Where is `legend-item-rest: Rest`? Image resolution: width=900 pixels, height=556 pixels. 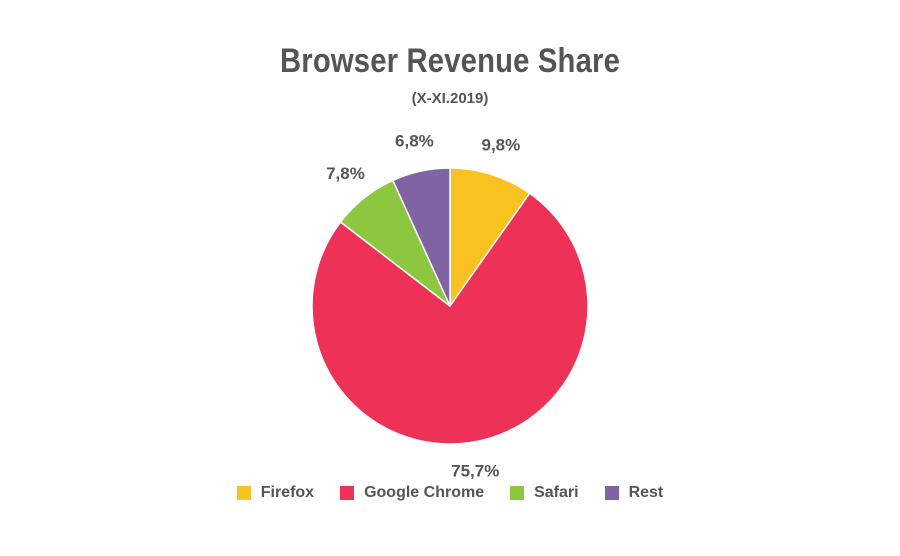 legend-item-rest: Rest is located at coordinates (634, 493).